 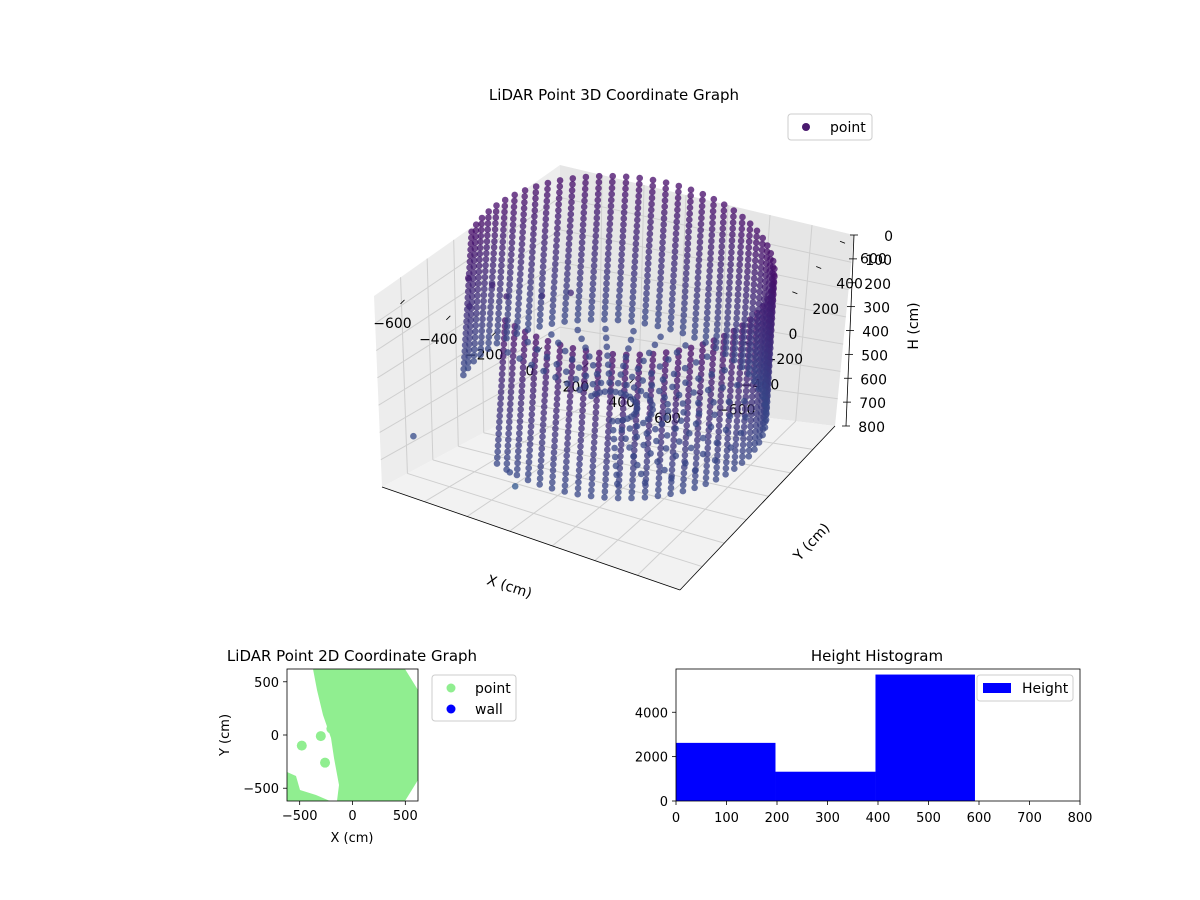 What do you see at coordinates (1029, 818) in the screenshot?
I see `x-tick-label: 700` at bounding box center [1029, 818].